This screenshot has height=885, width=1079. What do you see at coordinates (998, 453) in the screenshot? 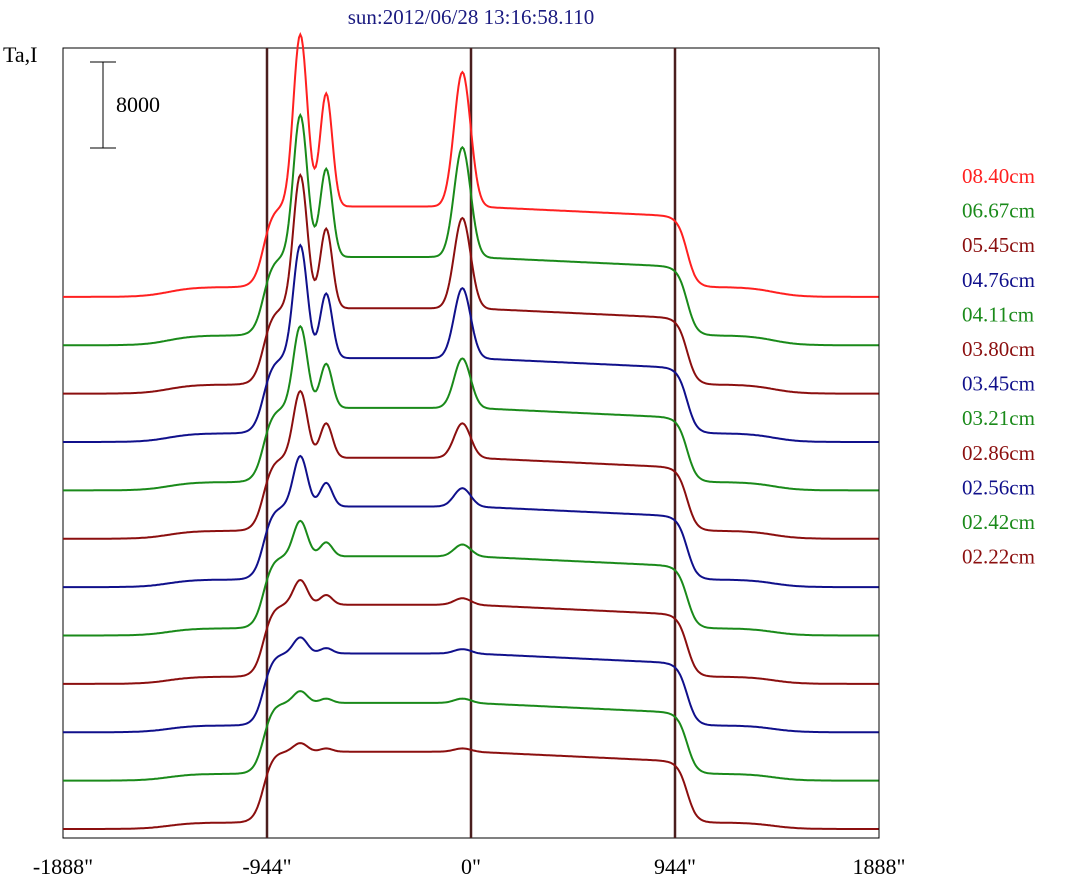
I see `legend-entry: 02.86cm` at bounding box center [998, 453].